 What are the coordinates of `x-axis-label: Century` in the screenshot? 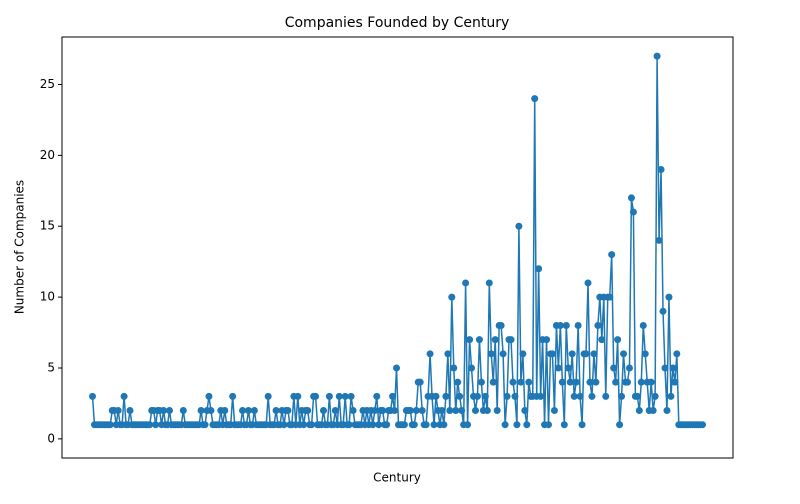 It's located at (397, 478).